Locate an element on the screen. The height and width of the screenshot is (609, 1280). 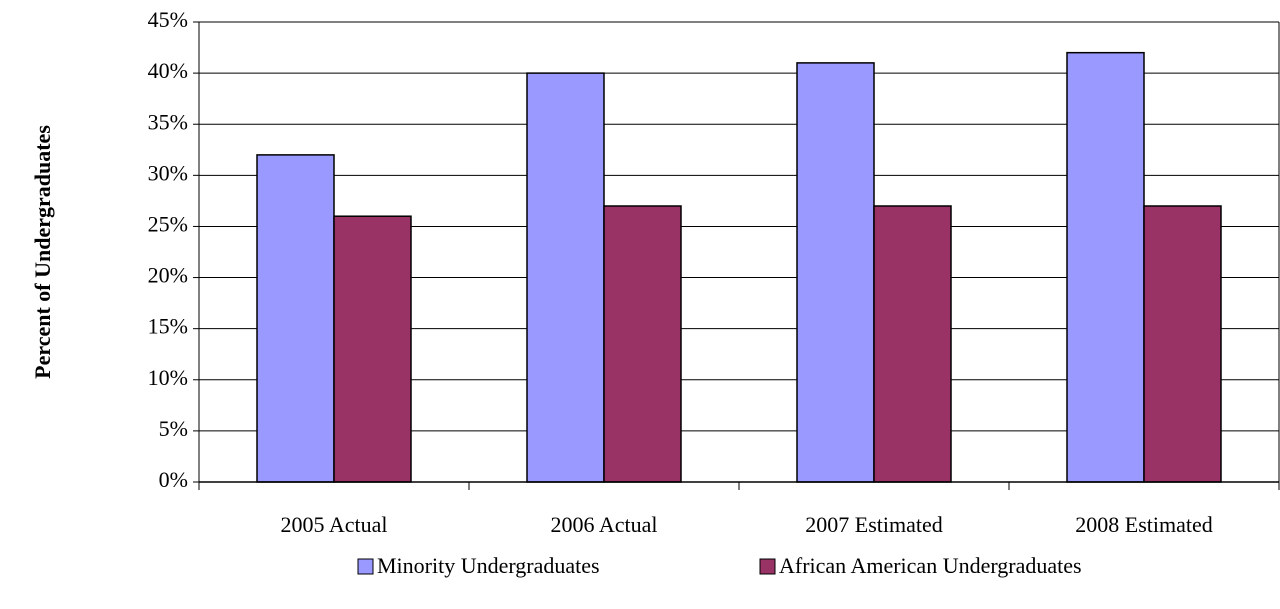
y-tick-label: 15% is located at coordinates (168, 326).